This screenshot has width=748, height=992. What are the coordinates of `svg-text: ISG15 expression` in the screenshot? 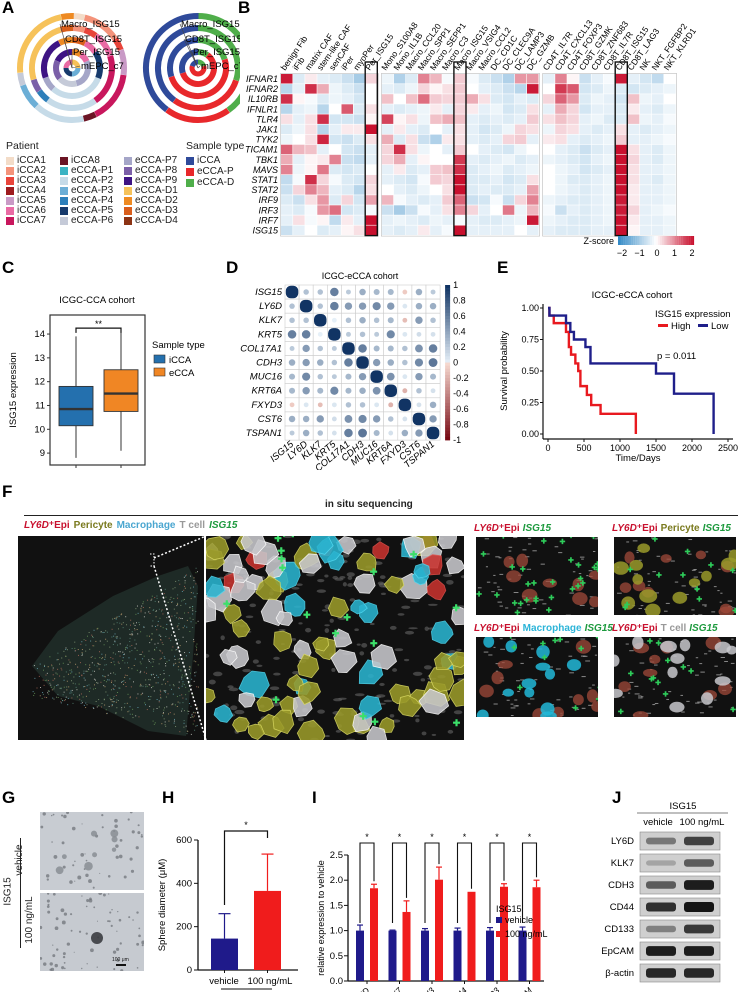 It's located at (13, 390).